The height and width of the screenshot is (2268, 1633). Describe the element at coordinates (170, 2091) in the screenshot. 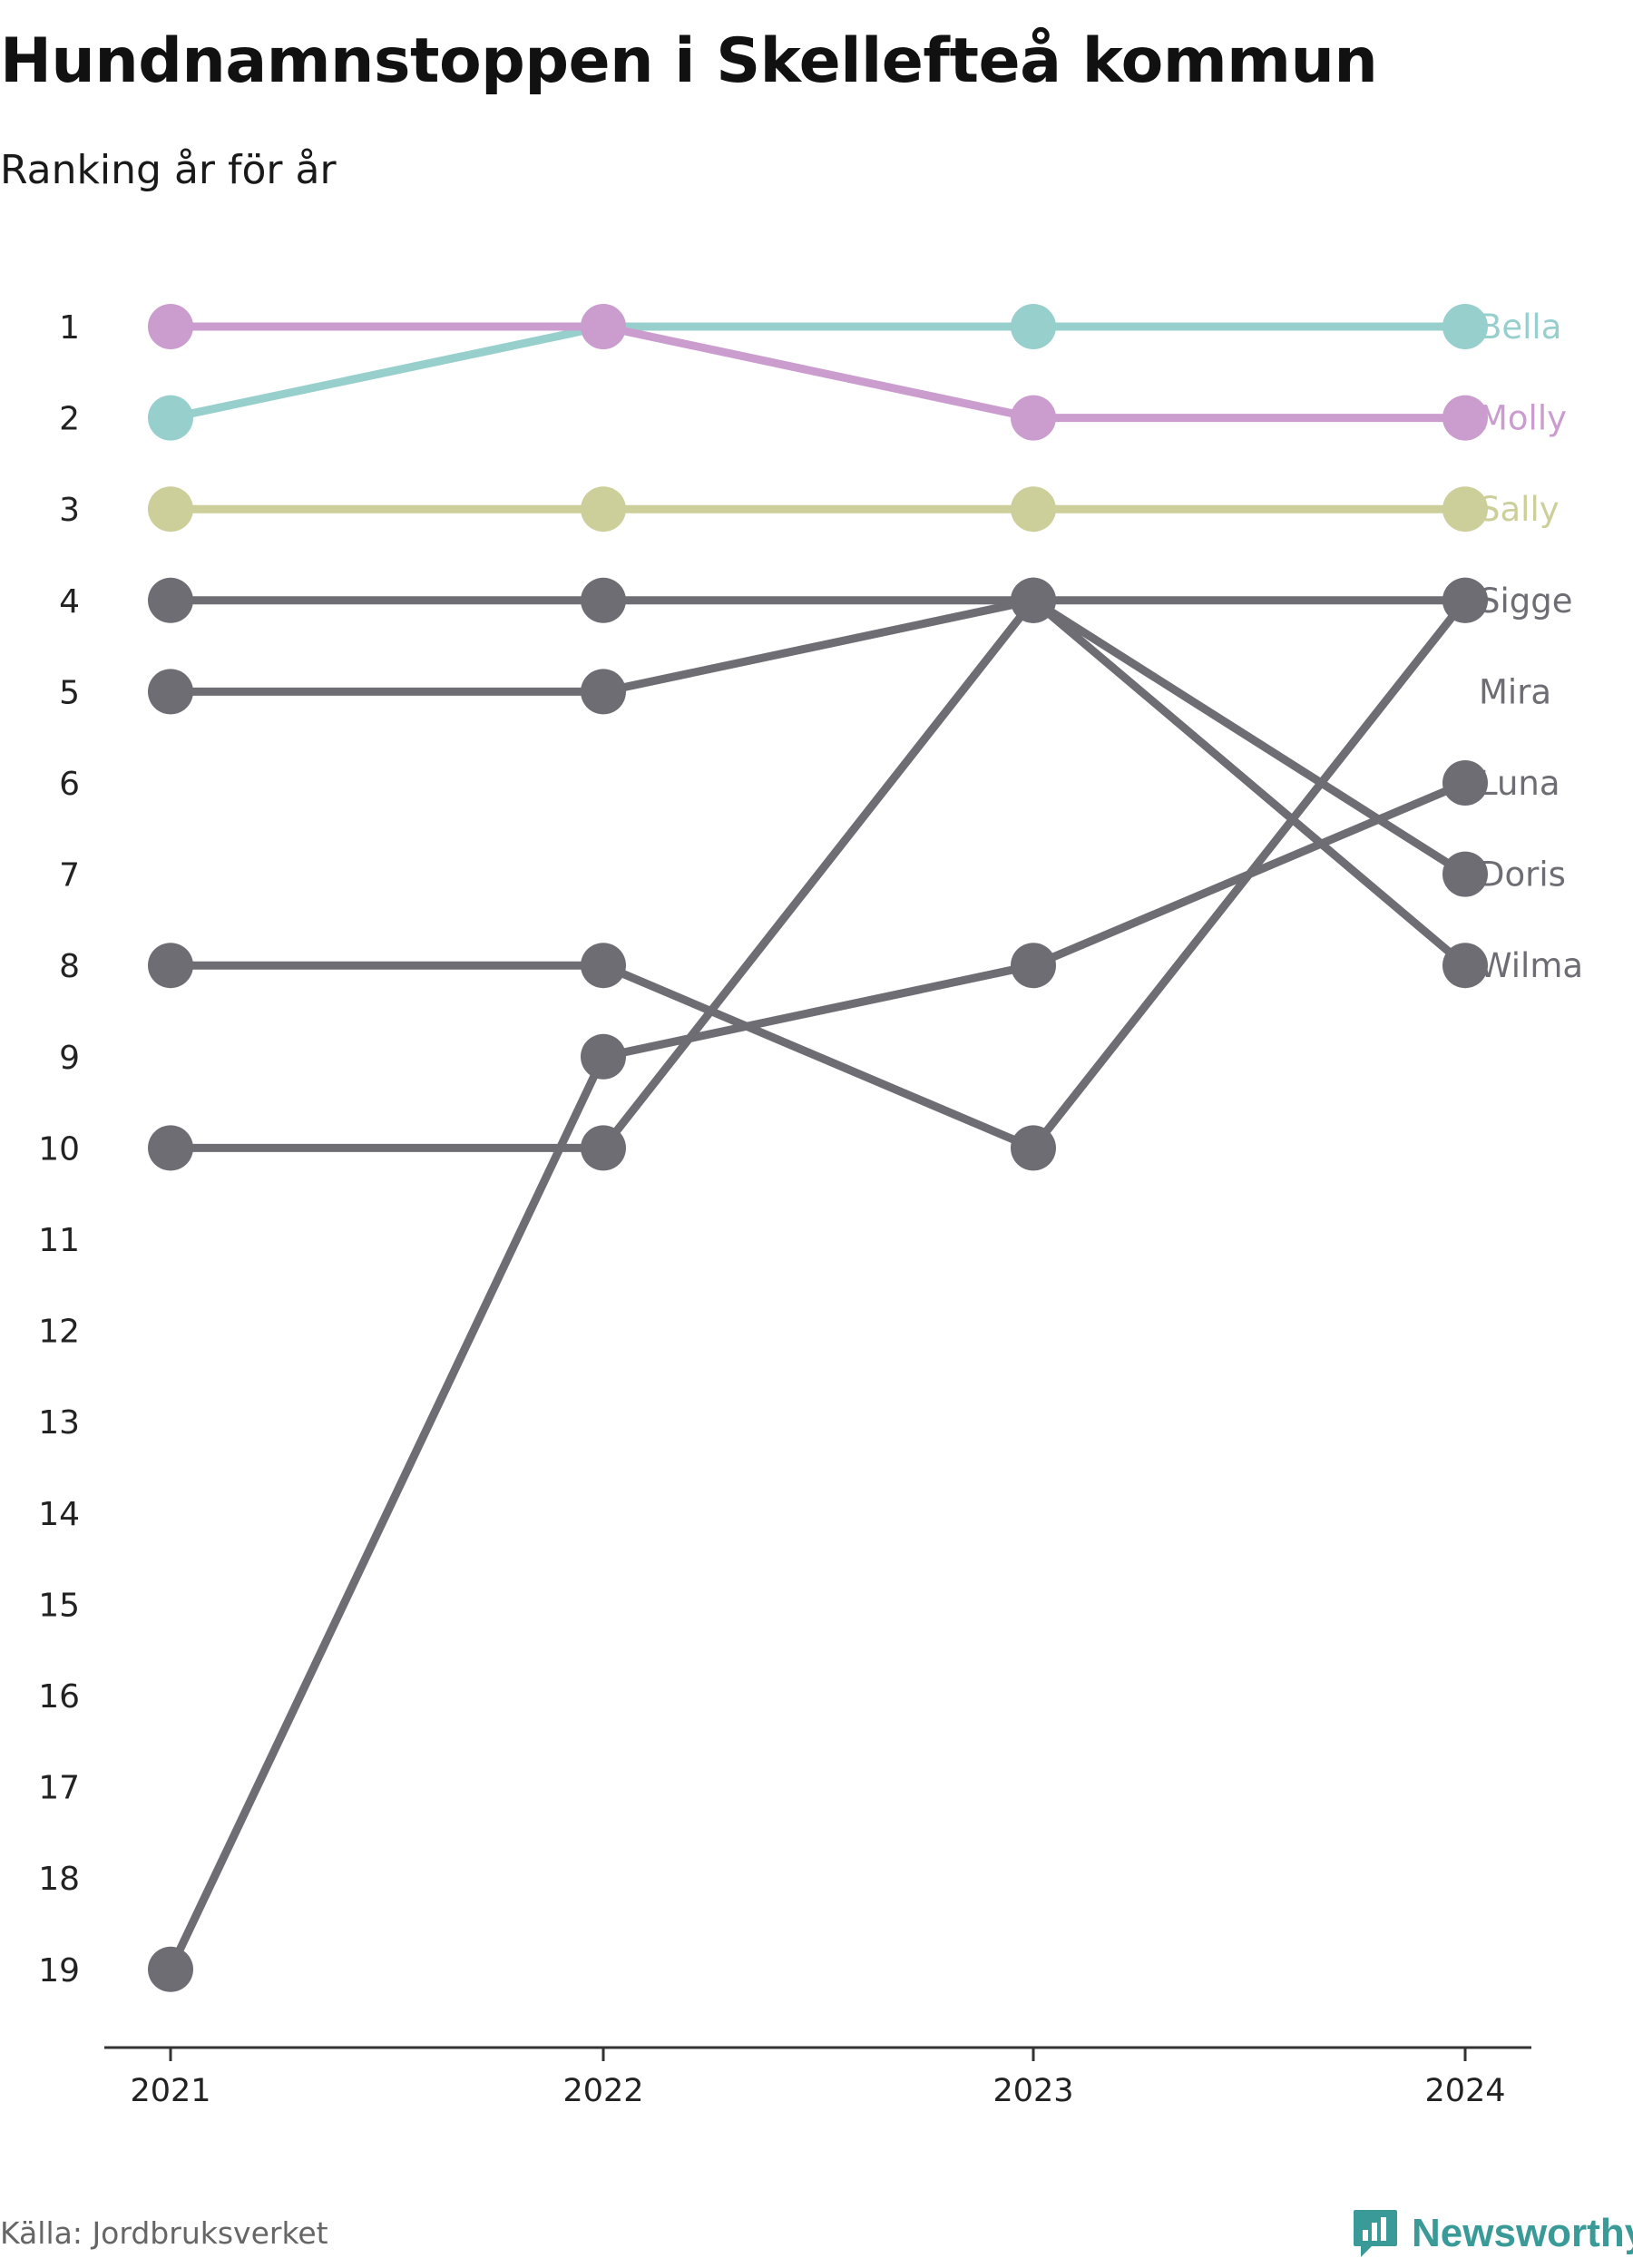

I see `x-tick-label: 2021` at that location.